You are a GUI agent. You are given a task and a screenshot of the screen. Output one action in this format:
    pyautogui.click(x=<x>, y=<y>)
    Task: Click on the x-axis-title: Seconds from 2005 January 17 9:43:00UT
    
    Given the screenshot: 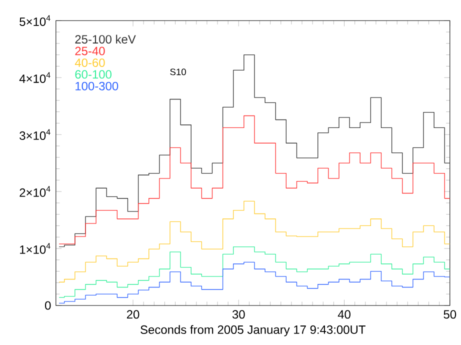 What is the action you would take?
    pyautogui.click(x=253, y=330)
    